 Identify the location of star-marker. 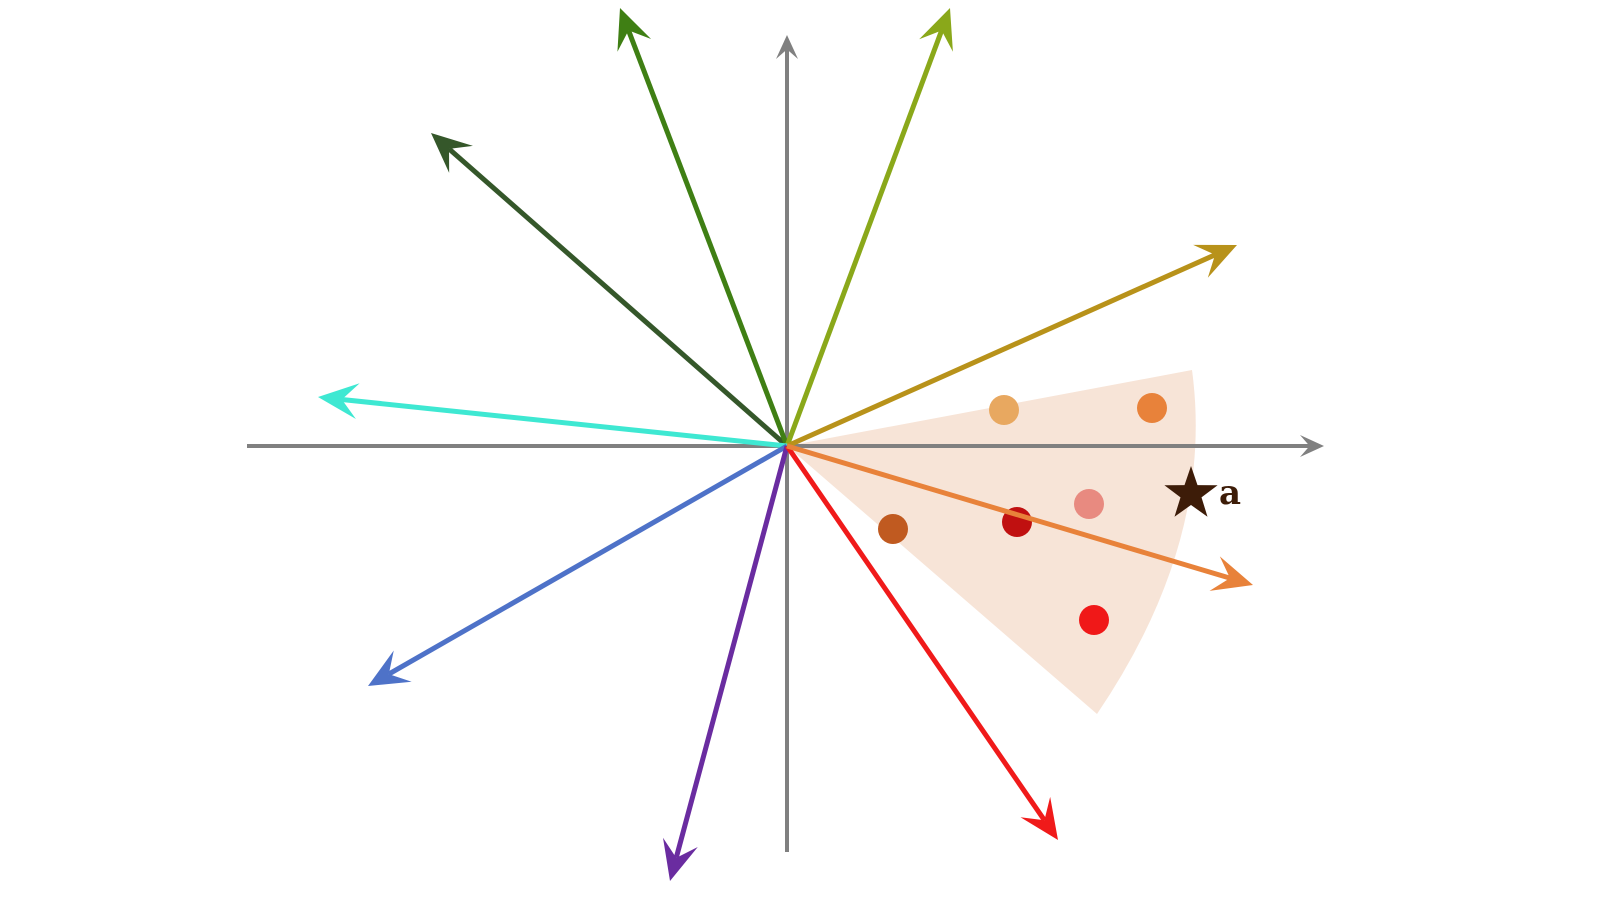
(1191, 491).